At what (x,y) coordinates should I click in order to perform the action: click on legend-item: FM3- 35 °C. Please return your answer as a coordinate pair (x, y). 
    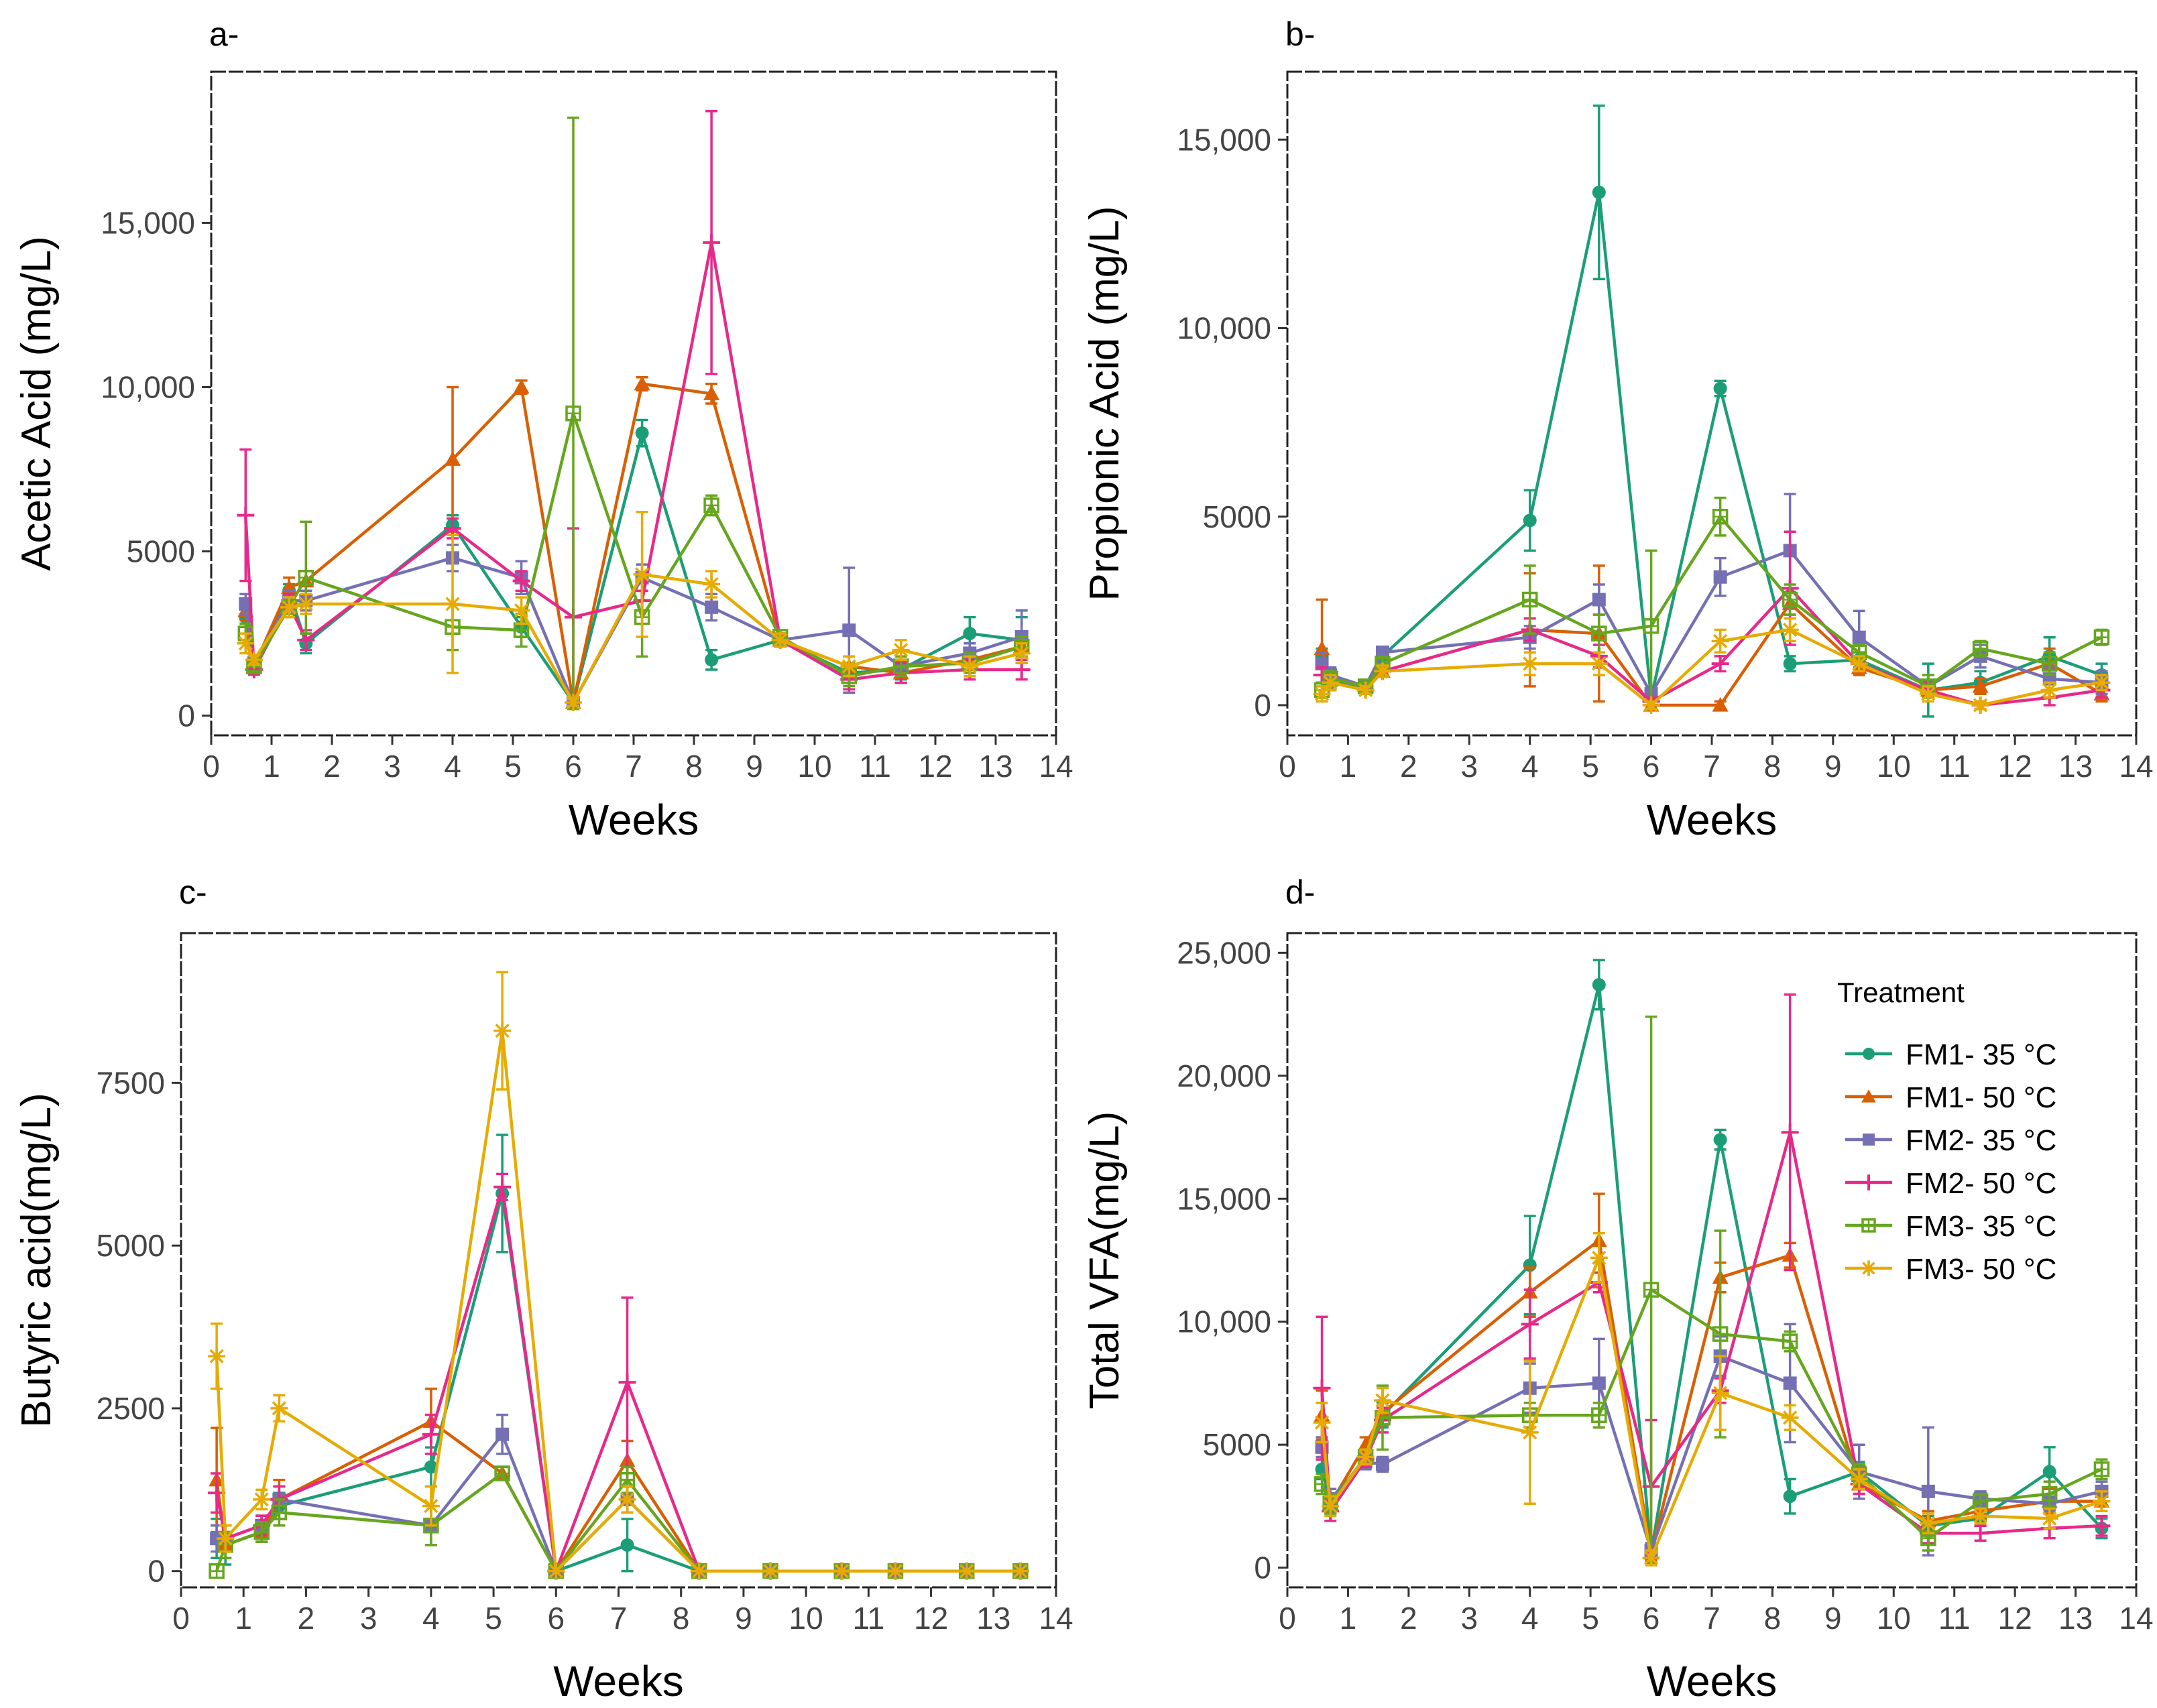
    Looking at the image, I should click on (1950, 1226).